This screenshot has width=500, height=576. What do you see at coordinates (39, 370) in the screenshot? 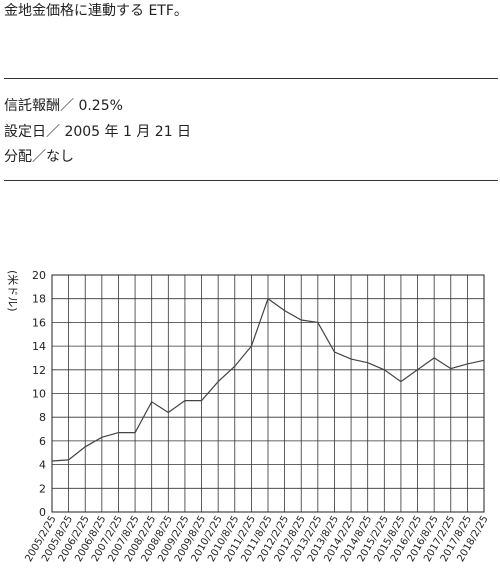
I see `y-tick-label: 12` at bounding box center [39, 370].